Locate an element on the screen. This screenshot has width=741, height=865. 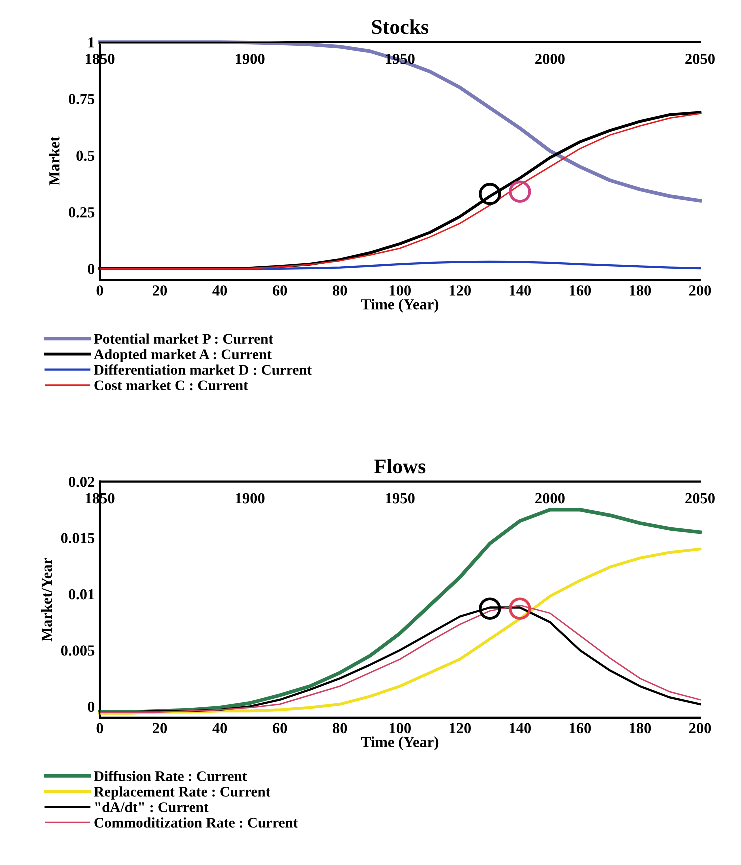
legend-label: Replacement Rate : Current is located at coordinates (182, 793).